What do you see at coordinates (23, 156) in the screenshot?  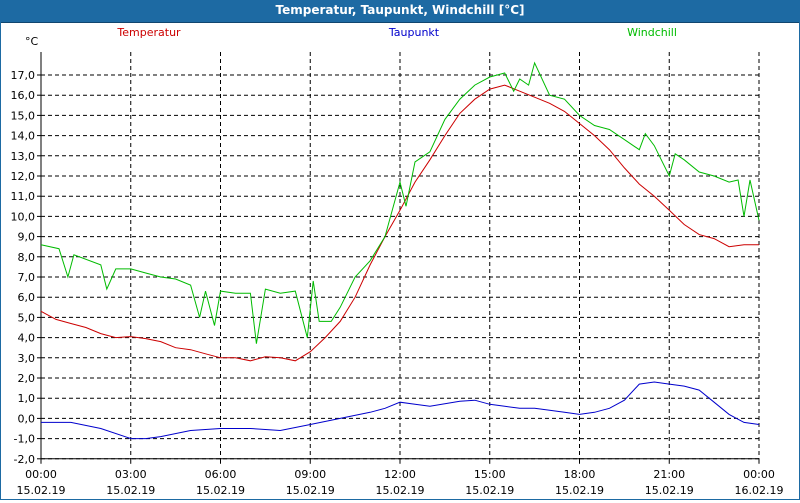 I see `y-tick-label: 13,0` at bounding box center [23, 156].